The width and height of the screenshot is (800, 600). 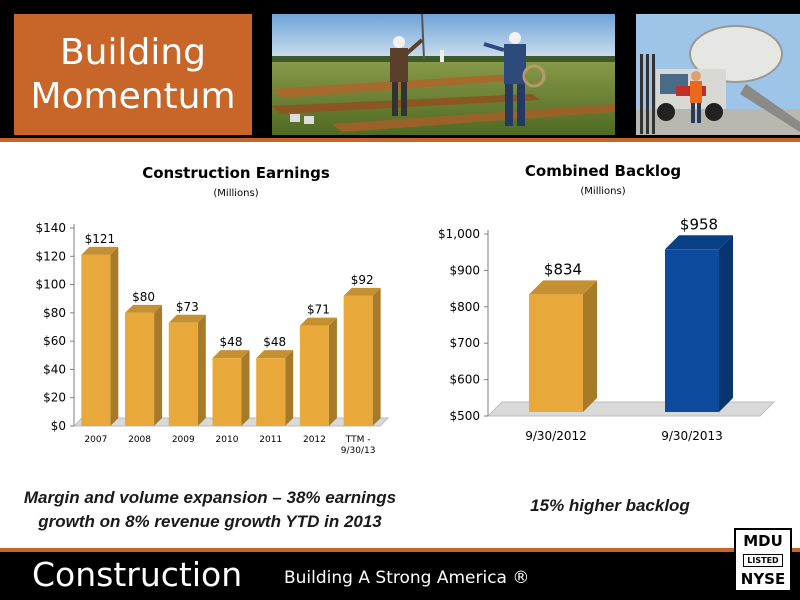 What do you see at coordinates (563, 269) in the screenshot?
I see `data-label: $834` at bounding box center [563, 269].